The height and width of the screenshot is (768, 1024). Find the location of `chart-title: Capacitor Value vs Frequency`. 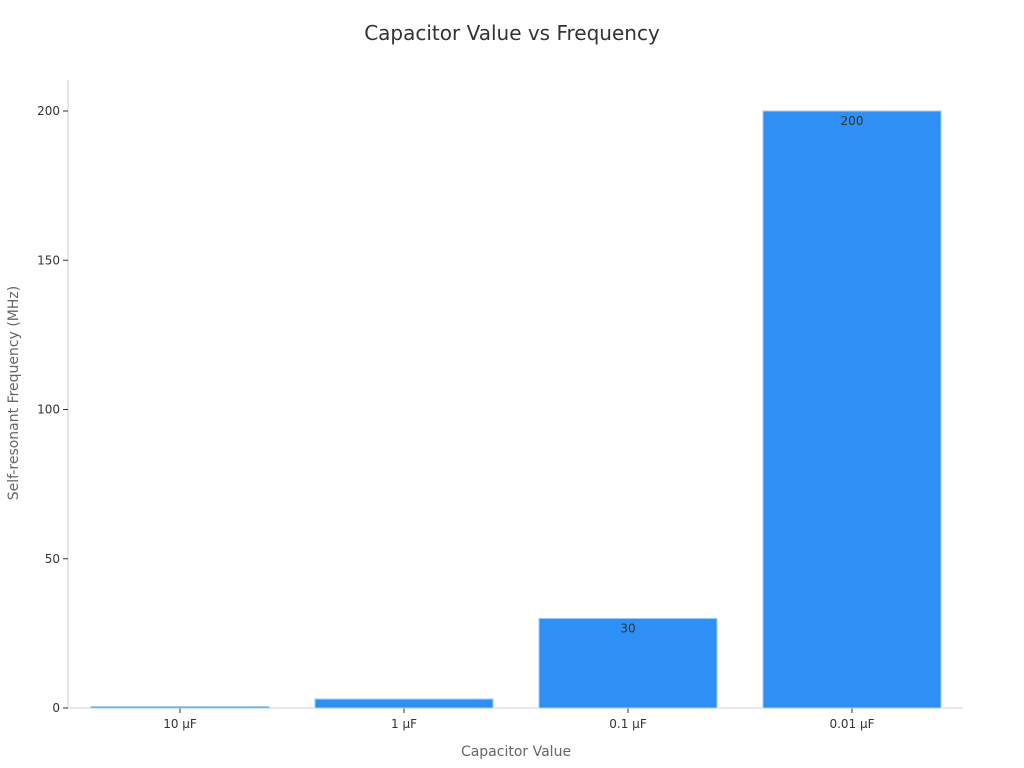

chart-title: Capacitor Value vs Frequency is located at coordinates (512, 33).